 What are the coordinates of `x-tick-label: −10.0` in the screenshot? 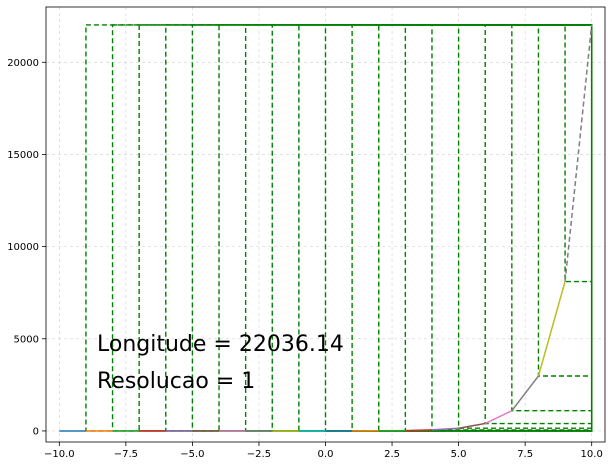 It's located at (59, 454).